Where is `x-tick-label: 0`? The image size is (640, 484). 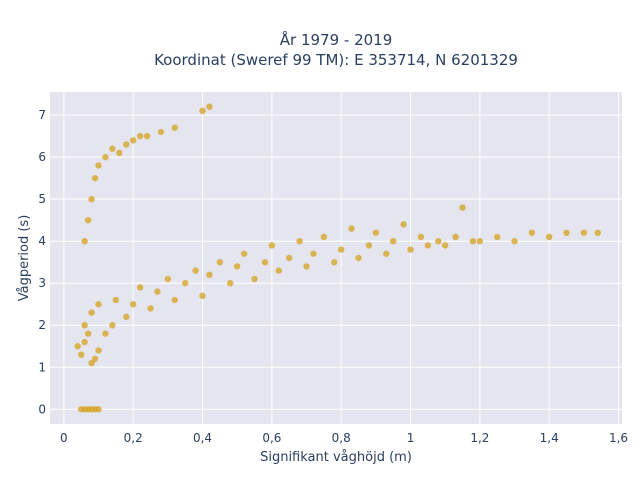
x-tick-label: 0 is located at coordinates (64, 438).